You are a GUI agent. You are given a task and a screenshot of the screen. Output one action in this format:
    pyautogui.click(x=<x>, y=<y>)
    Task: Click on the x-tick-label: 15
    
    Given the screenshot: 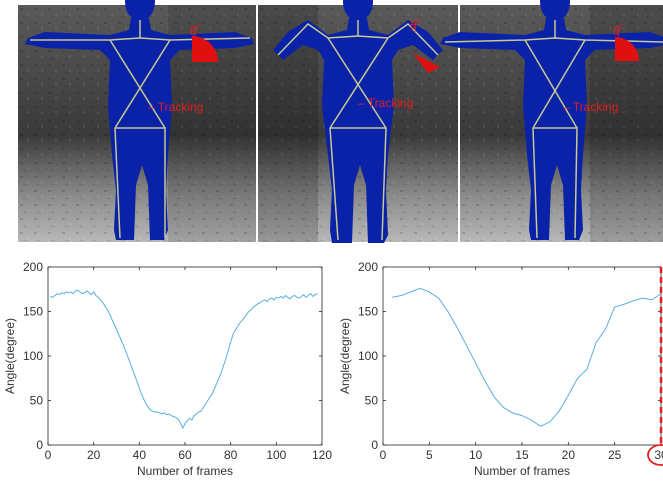 What is the action you would take?
    pyautogui.click(x=522, y=455)
    